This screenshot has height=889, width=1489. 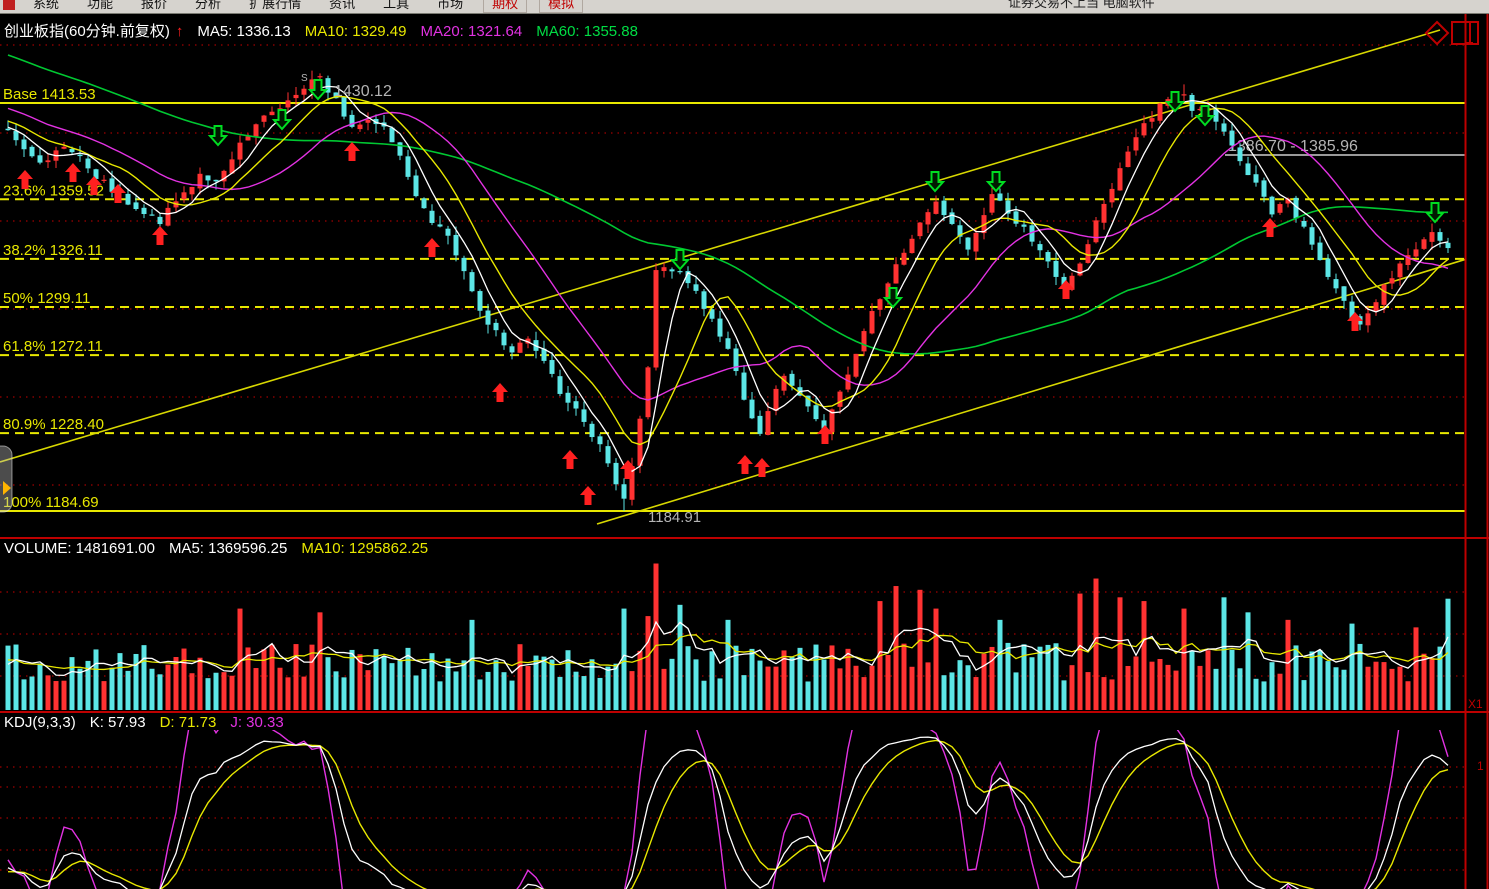 I want to click on fib-label: Base 1413.53, so click(x=49, y=94).